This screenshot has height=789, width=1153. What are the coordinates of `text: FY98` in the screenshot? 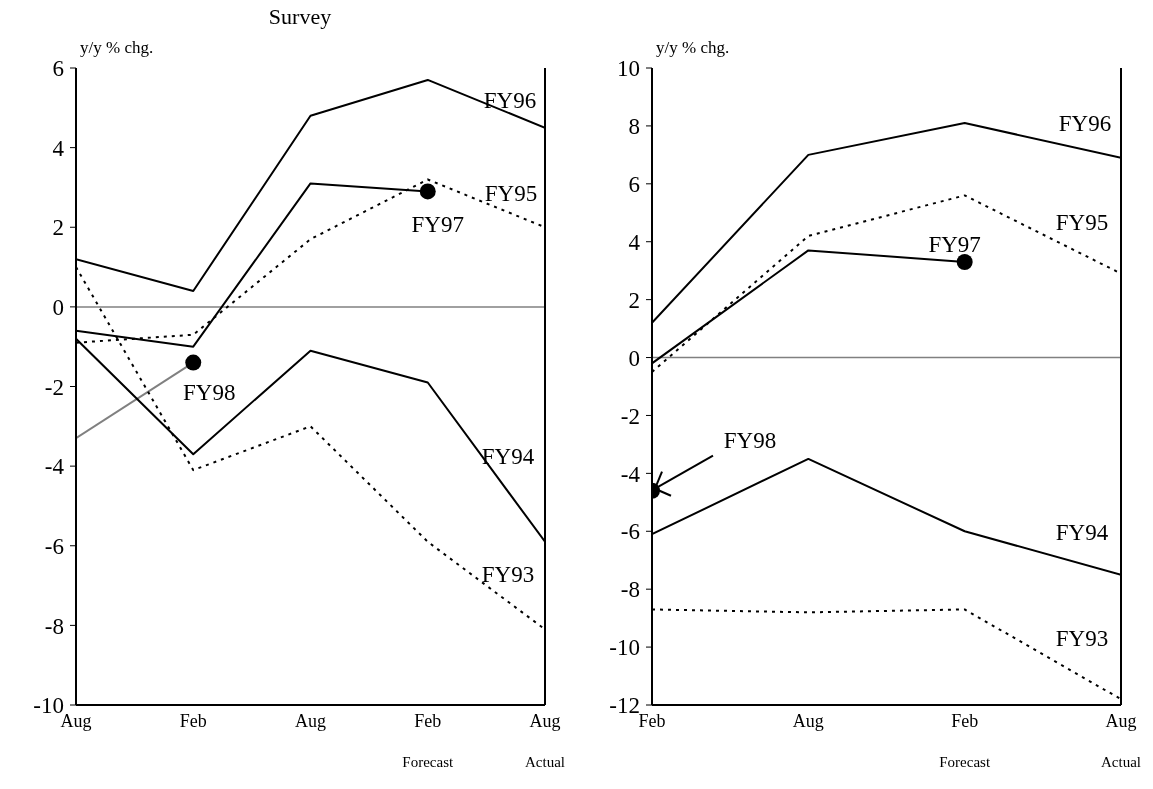 It's located at (750, 440).